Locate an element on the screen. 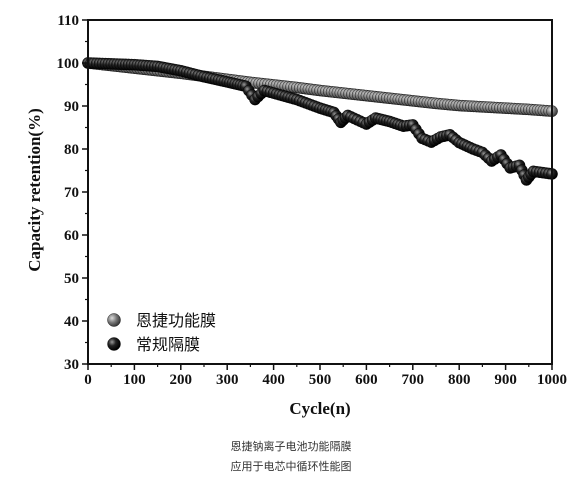 This screenshot has height=480, width=582. caption-line-1: 恩捷钠离子电池功能隔膜 is located at coordinates (291, 446).